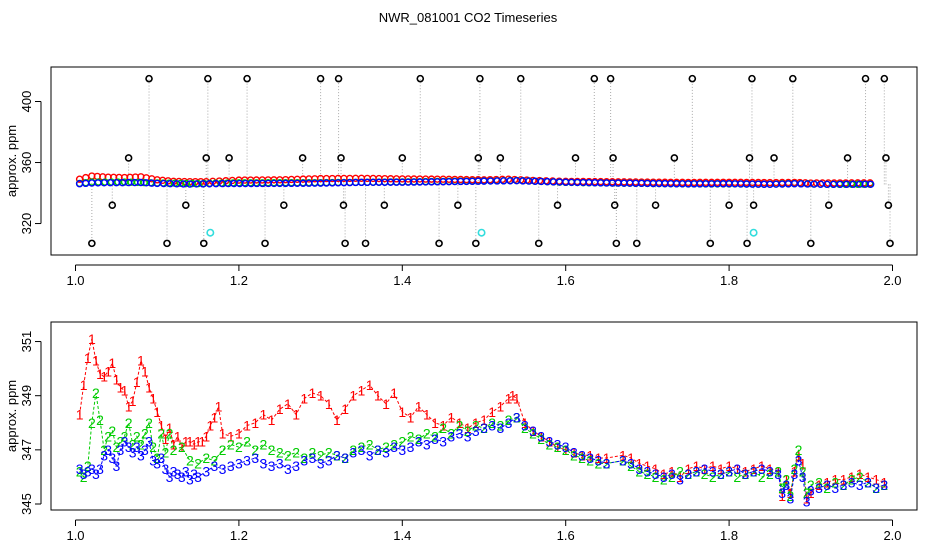 The image size is (936, 540). I want to click on x-tick-label: 1.0, so click(75, 534).